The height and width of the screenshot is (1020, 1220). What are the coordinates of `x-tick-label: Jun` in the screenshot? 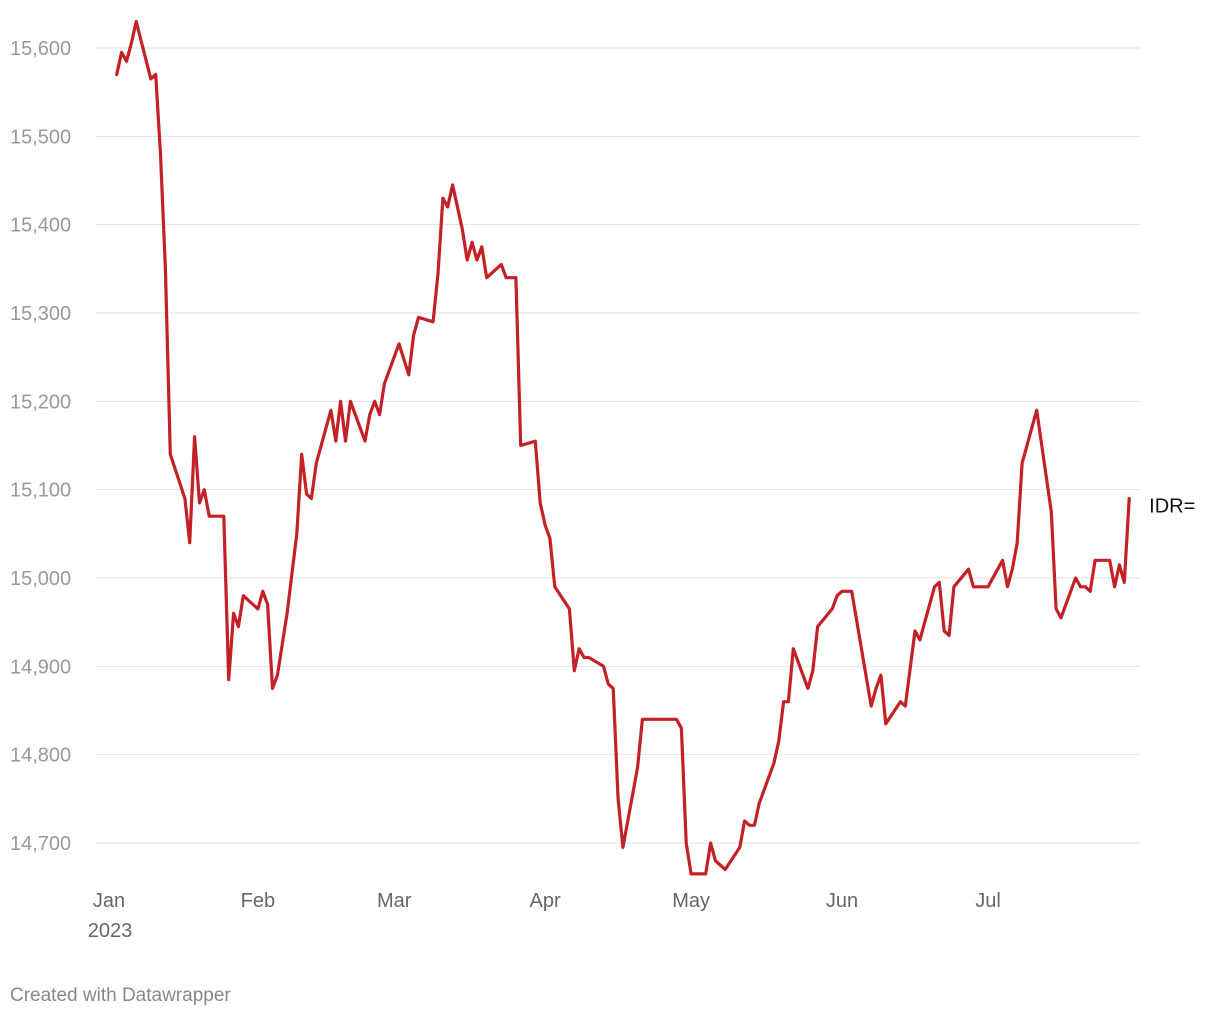 It's located at (842, 901).